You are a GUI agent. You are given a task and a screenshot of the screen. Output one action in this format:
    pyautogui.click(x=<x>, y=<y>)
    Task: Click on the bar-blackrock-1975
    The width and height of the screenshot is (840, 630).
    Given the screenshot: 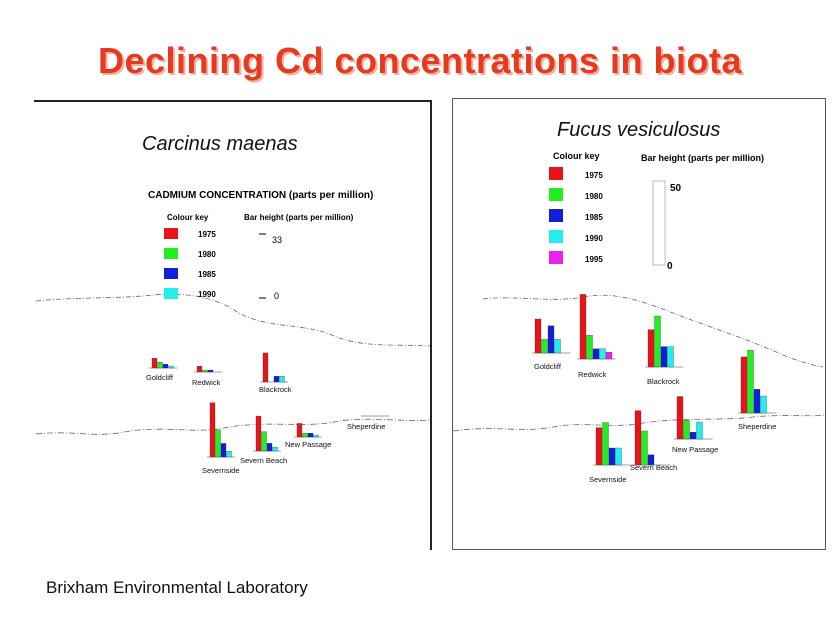 What is the action you would take?
    pyautogui.click(x=265, y=367)
    